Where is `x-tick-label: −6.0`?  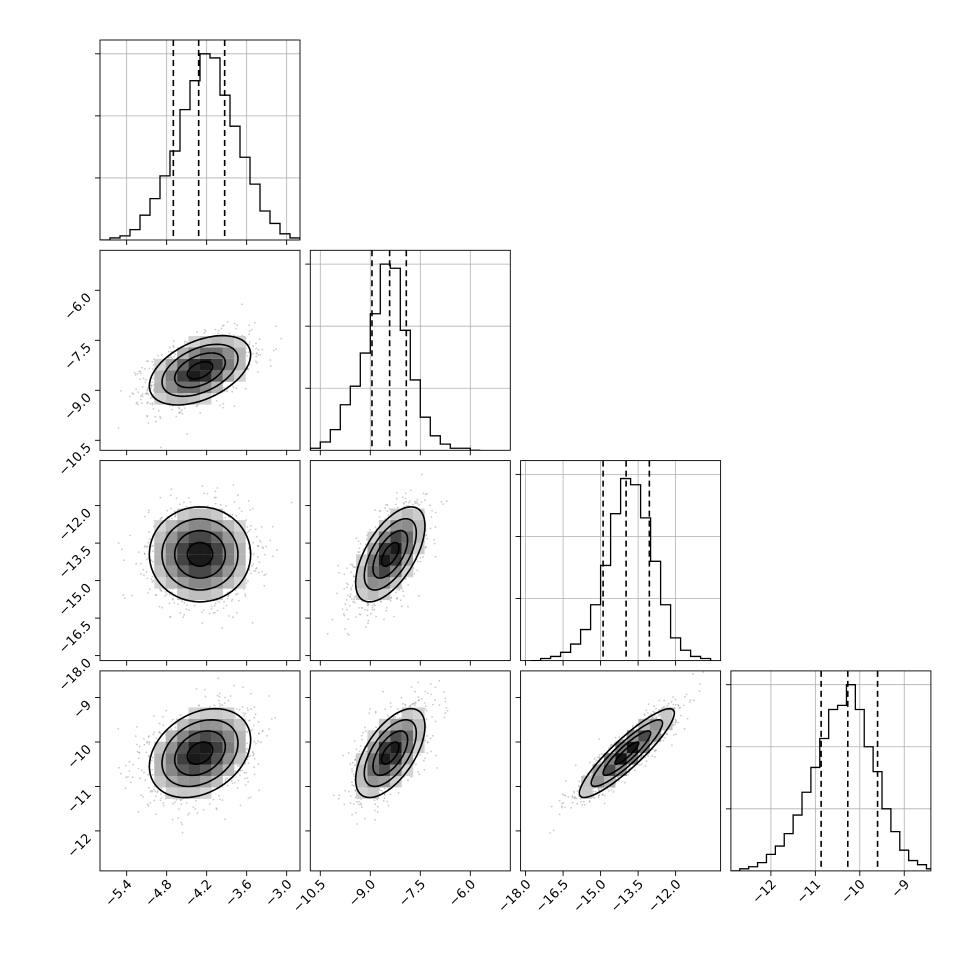 x-tick-label: −6.0 is located at coordinates (462, 893).